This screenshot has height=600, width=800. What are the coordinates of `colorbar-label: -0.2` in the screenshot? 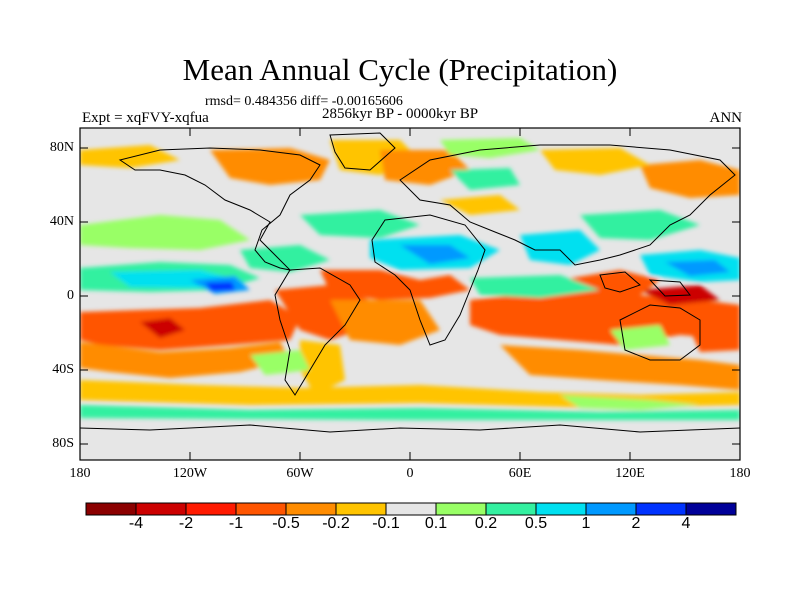 It's located at (336, 523).